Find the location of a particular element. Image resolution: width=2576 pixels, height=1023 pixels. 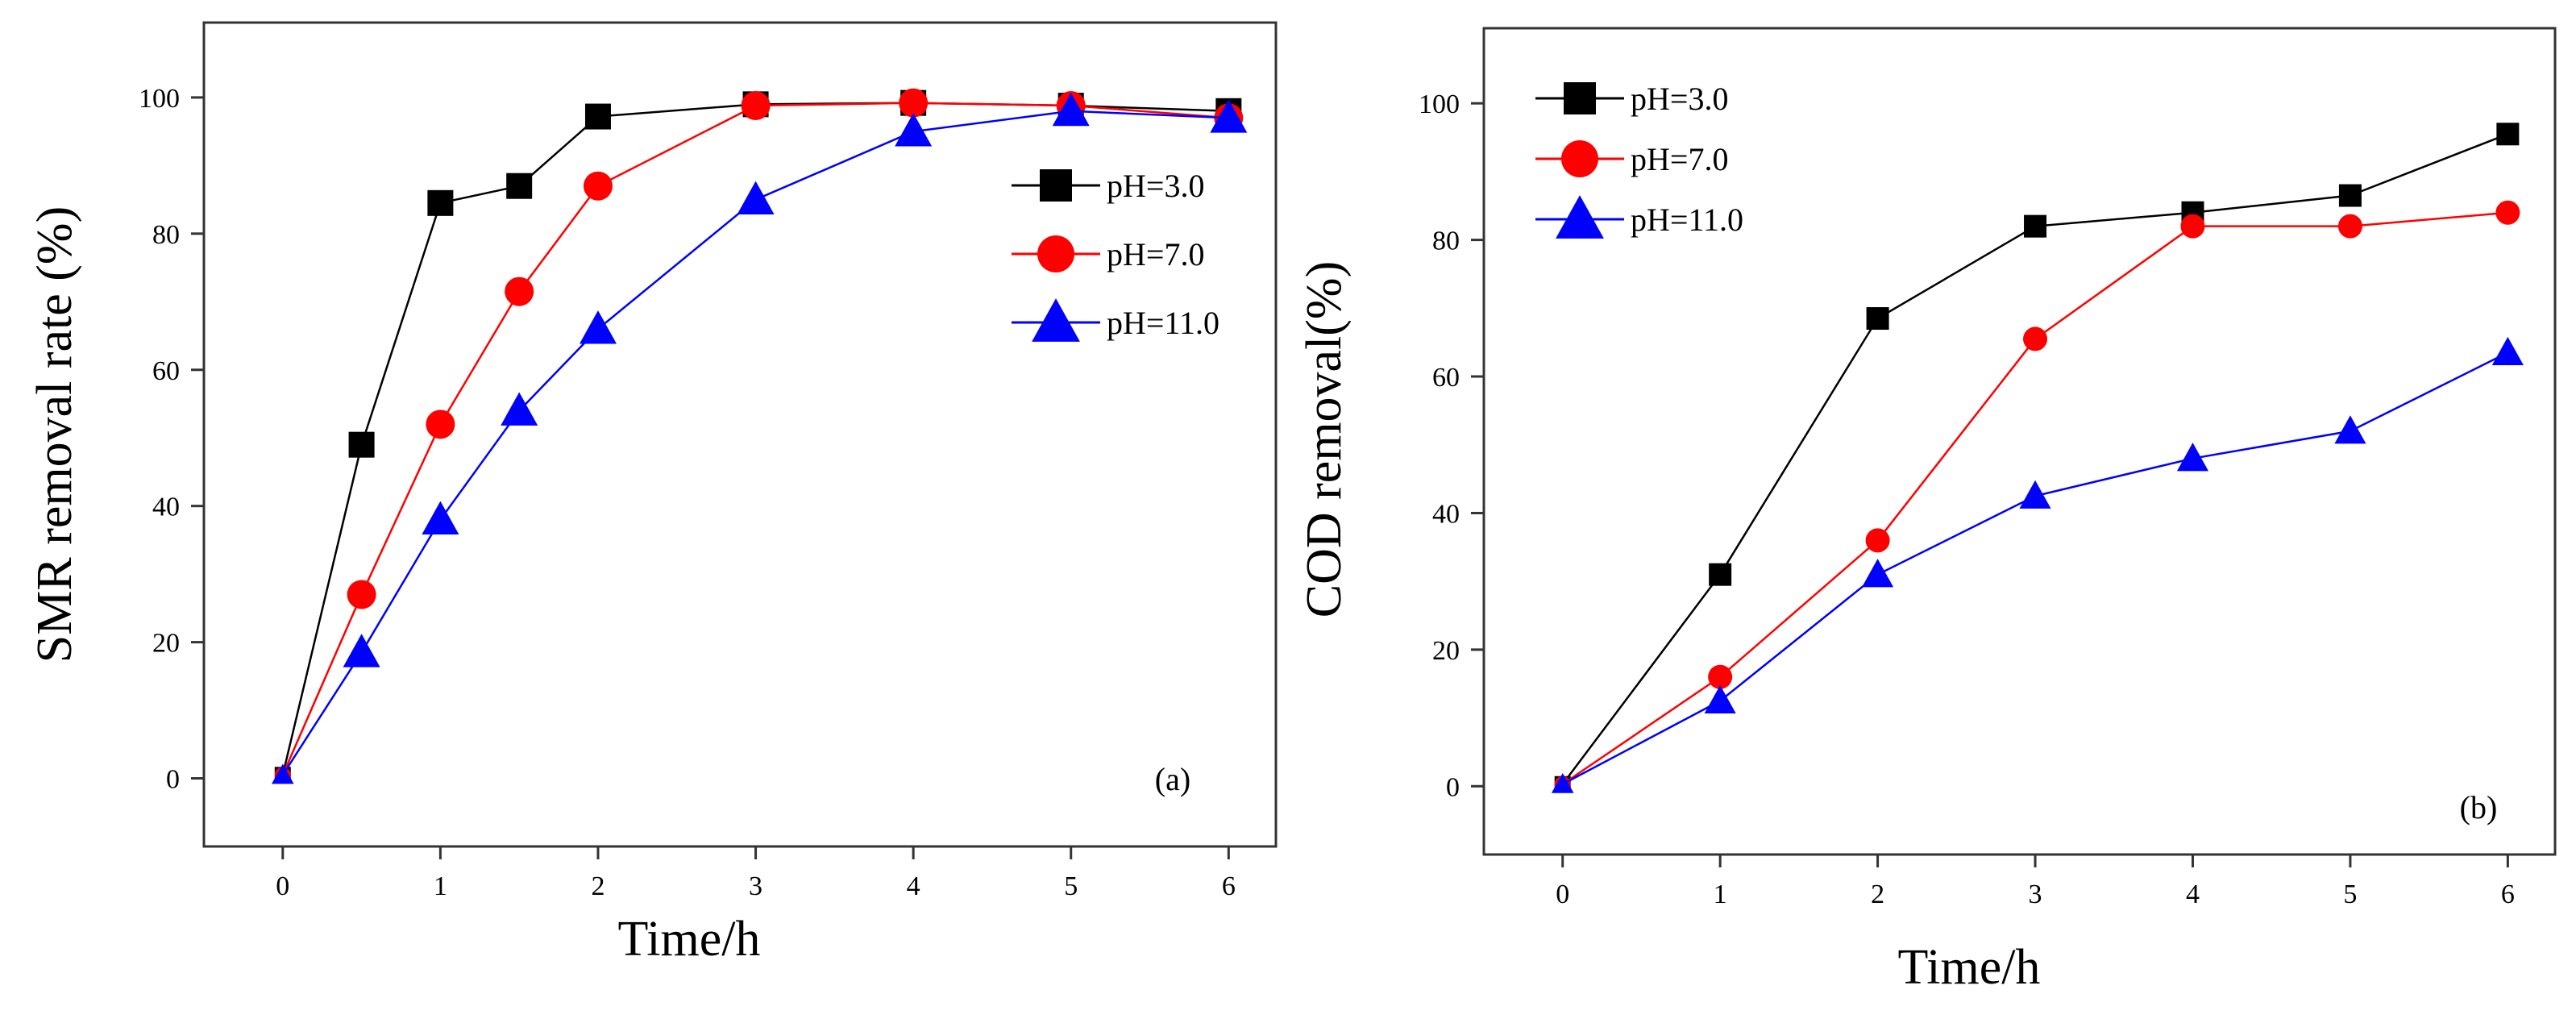

panel-label: (b) is located at coordinates (2479, 807).